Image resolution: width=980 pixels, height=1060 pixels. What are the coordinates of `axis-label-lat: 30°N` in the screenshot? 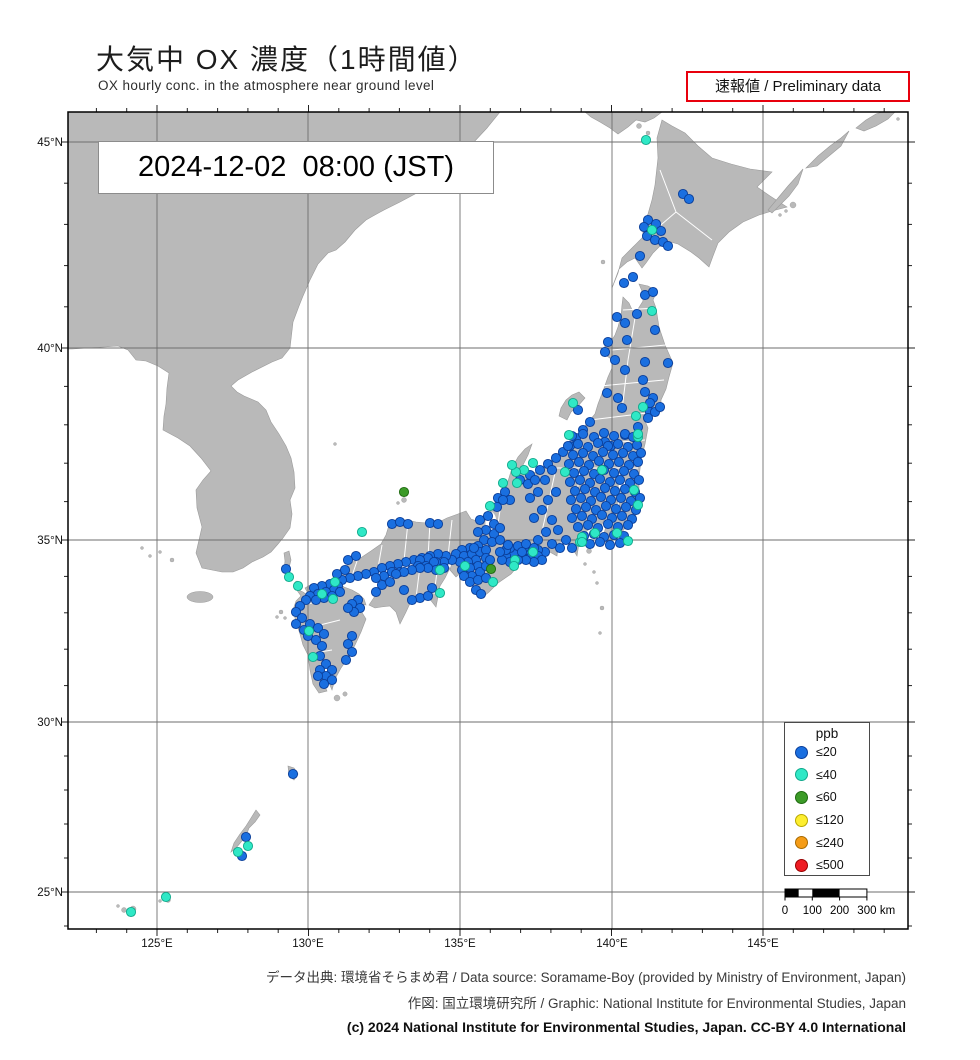 It's located at (50, 723).